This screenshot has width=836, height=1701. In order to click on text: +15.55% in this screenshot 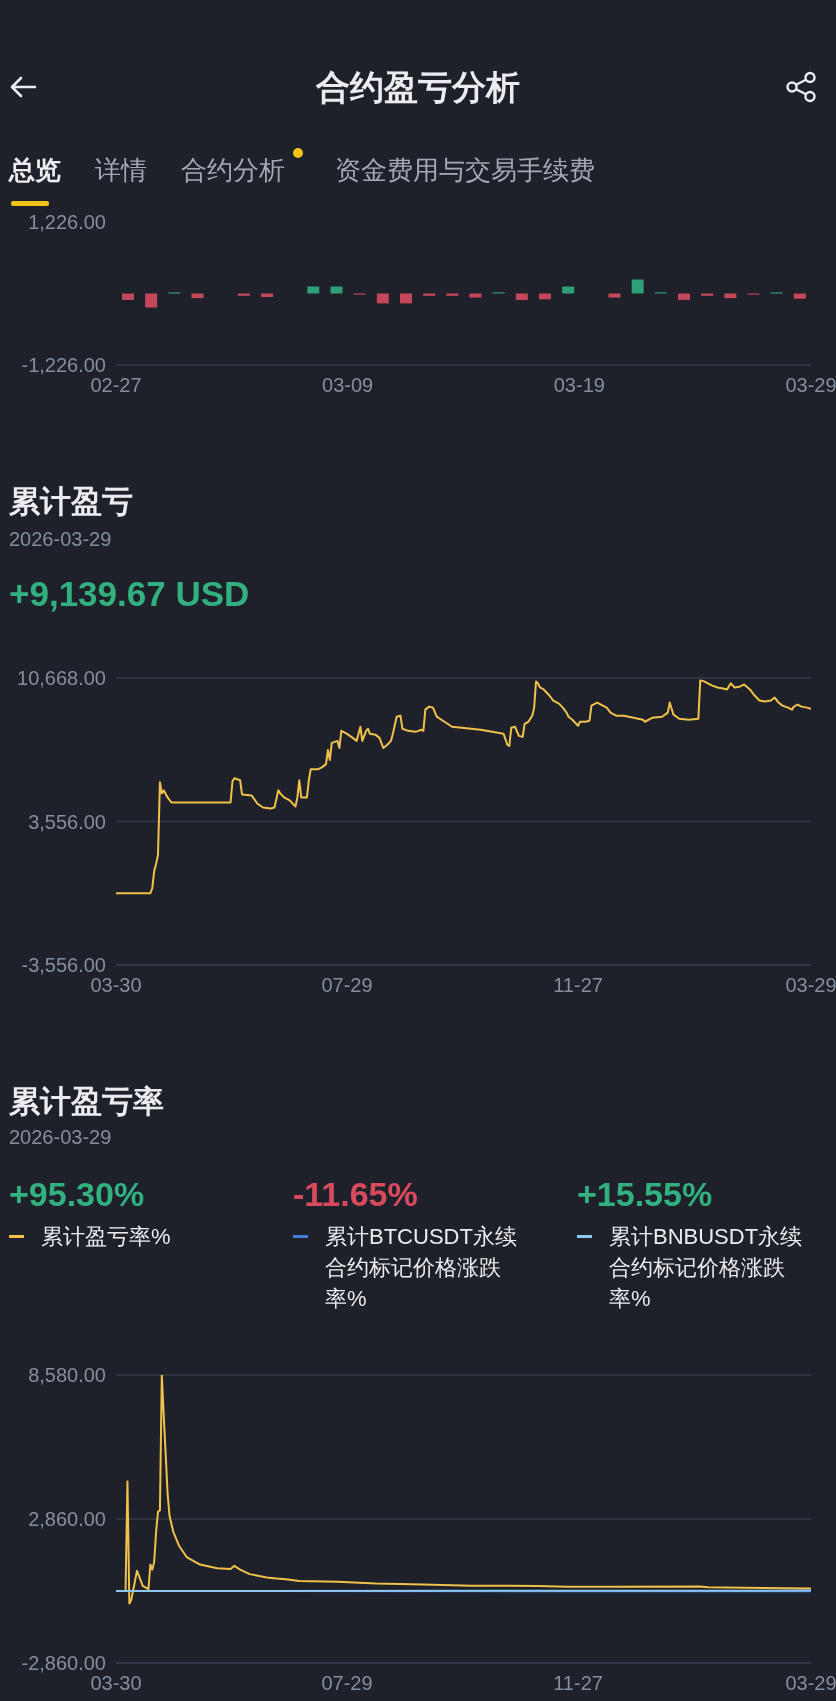, I will do `click(645, 1193)`.